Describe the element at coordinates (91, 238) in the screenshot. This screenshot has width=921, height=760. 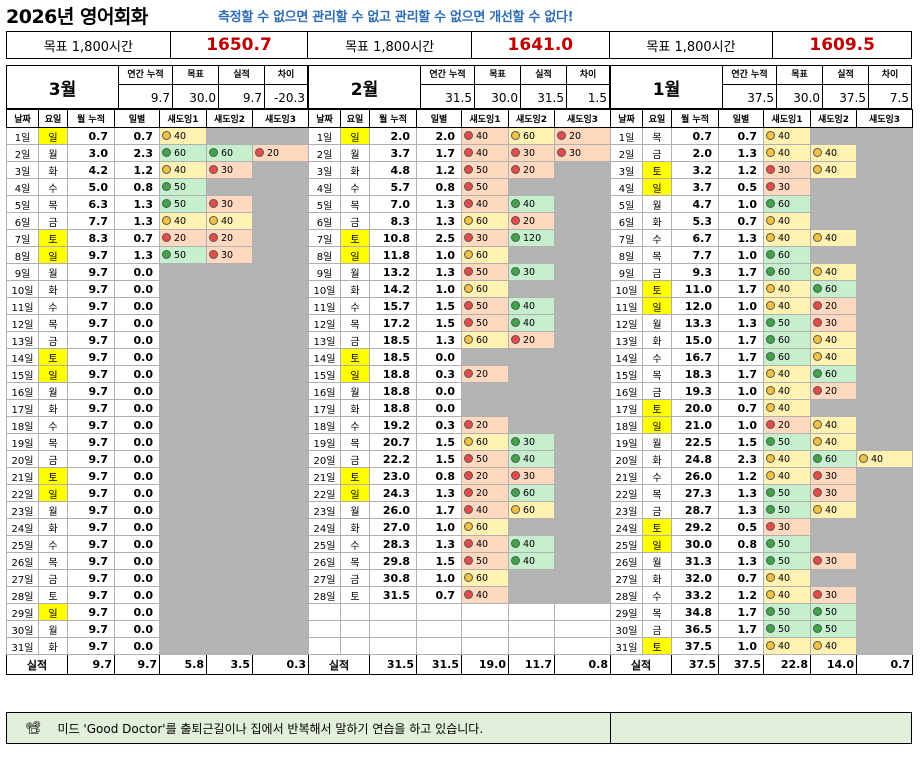
I see `day-month-cumulative: 8.3` at that location.